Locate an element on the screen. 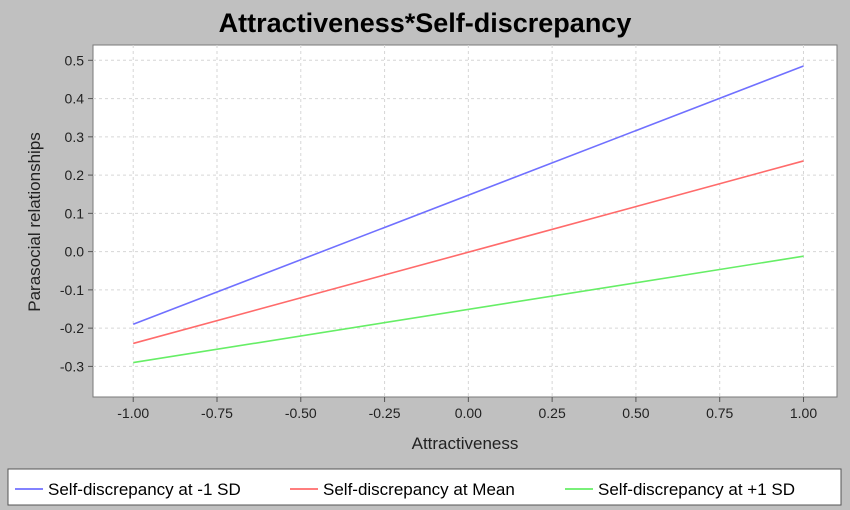 Image resolution: width=850 pixels, height=510 pixels. y-tick-label: 0.5 is located at coordinates (75, 60).